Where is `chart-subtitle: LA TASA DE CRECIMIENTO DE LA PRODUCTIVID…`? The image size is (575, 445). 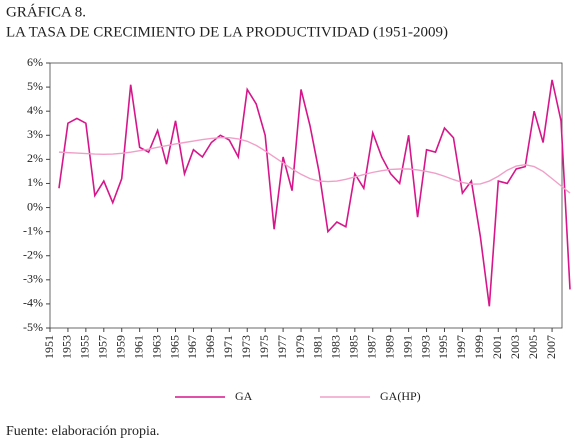
chart-subtitle: LA TASA DE CRECIMIENTO DE LA PRODUCTIVID… is located at coordinates (227, 32).